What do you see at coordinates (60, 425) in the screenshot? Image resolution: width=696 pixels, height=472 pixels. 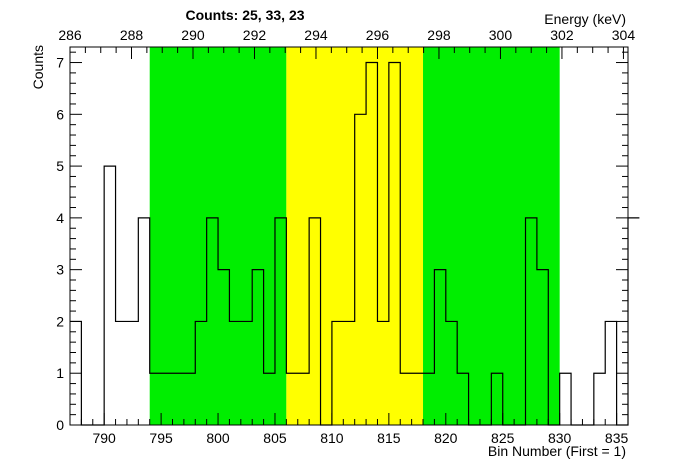 I see `y-tick-label: 0` at bounding box center [60, 425].